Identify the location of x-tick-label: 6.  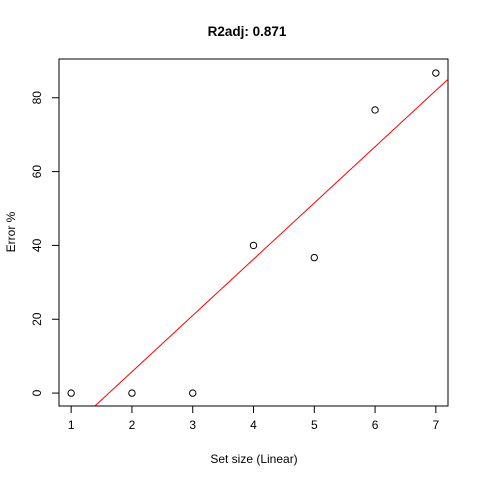
(375, 425).